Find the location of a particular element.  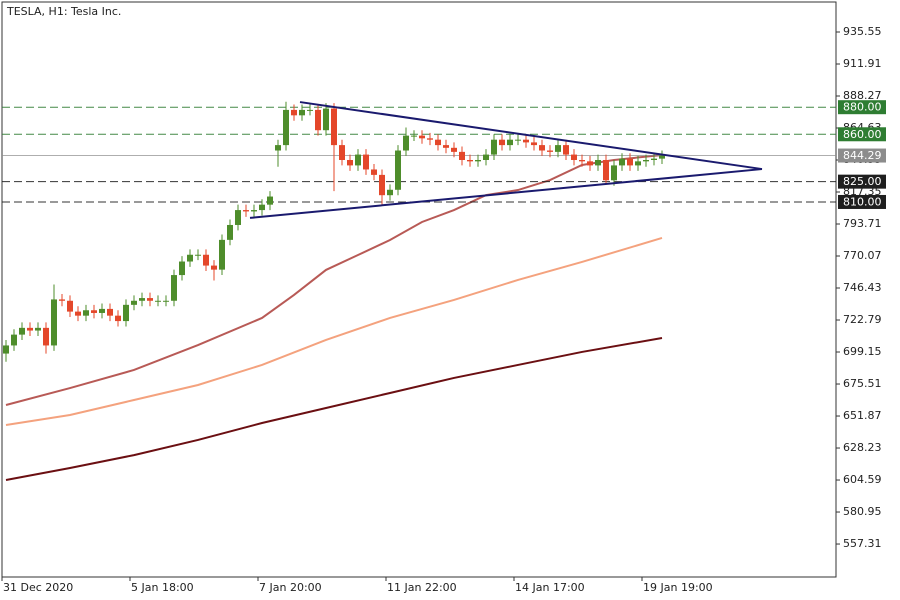

y-tick-label: 699.15 is located at coordinates (862, 351).